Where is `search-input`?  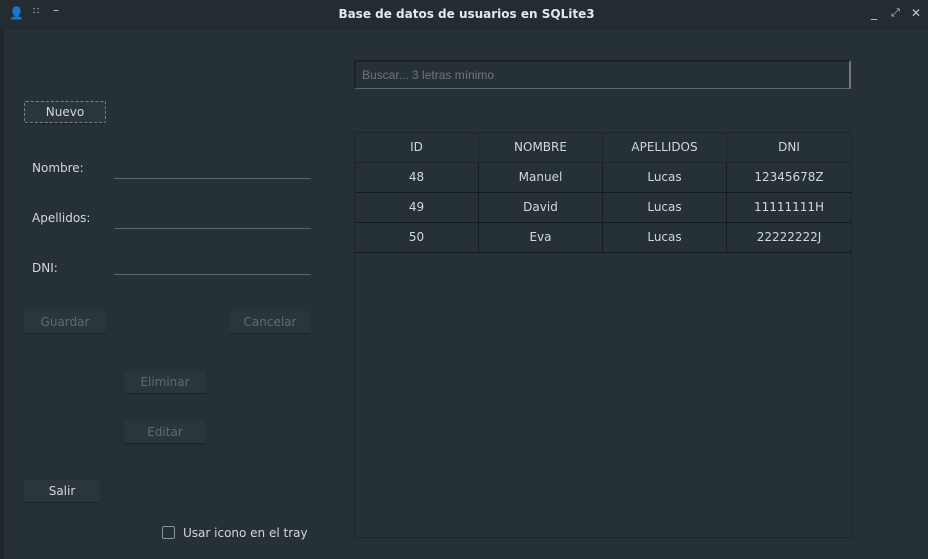 search-input is located at coordinates (602, 74).